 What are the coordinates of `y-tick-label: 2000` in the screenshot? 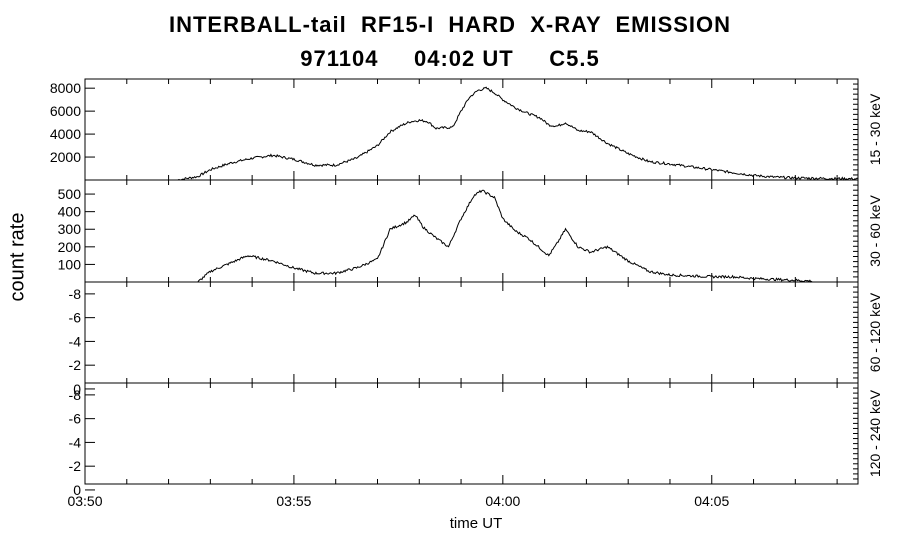 It's located at (65, 157).